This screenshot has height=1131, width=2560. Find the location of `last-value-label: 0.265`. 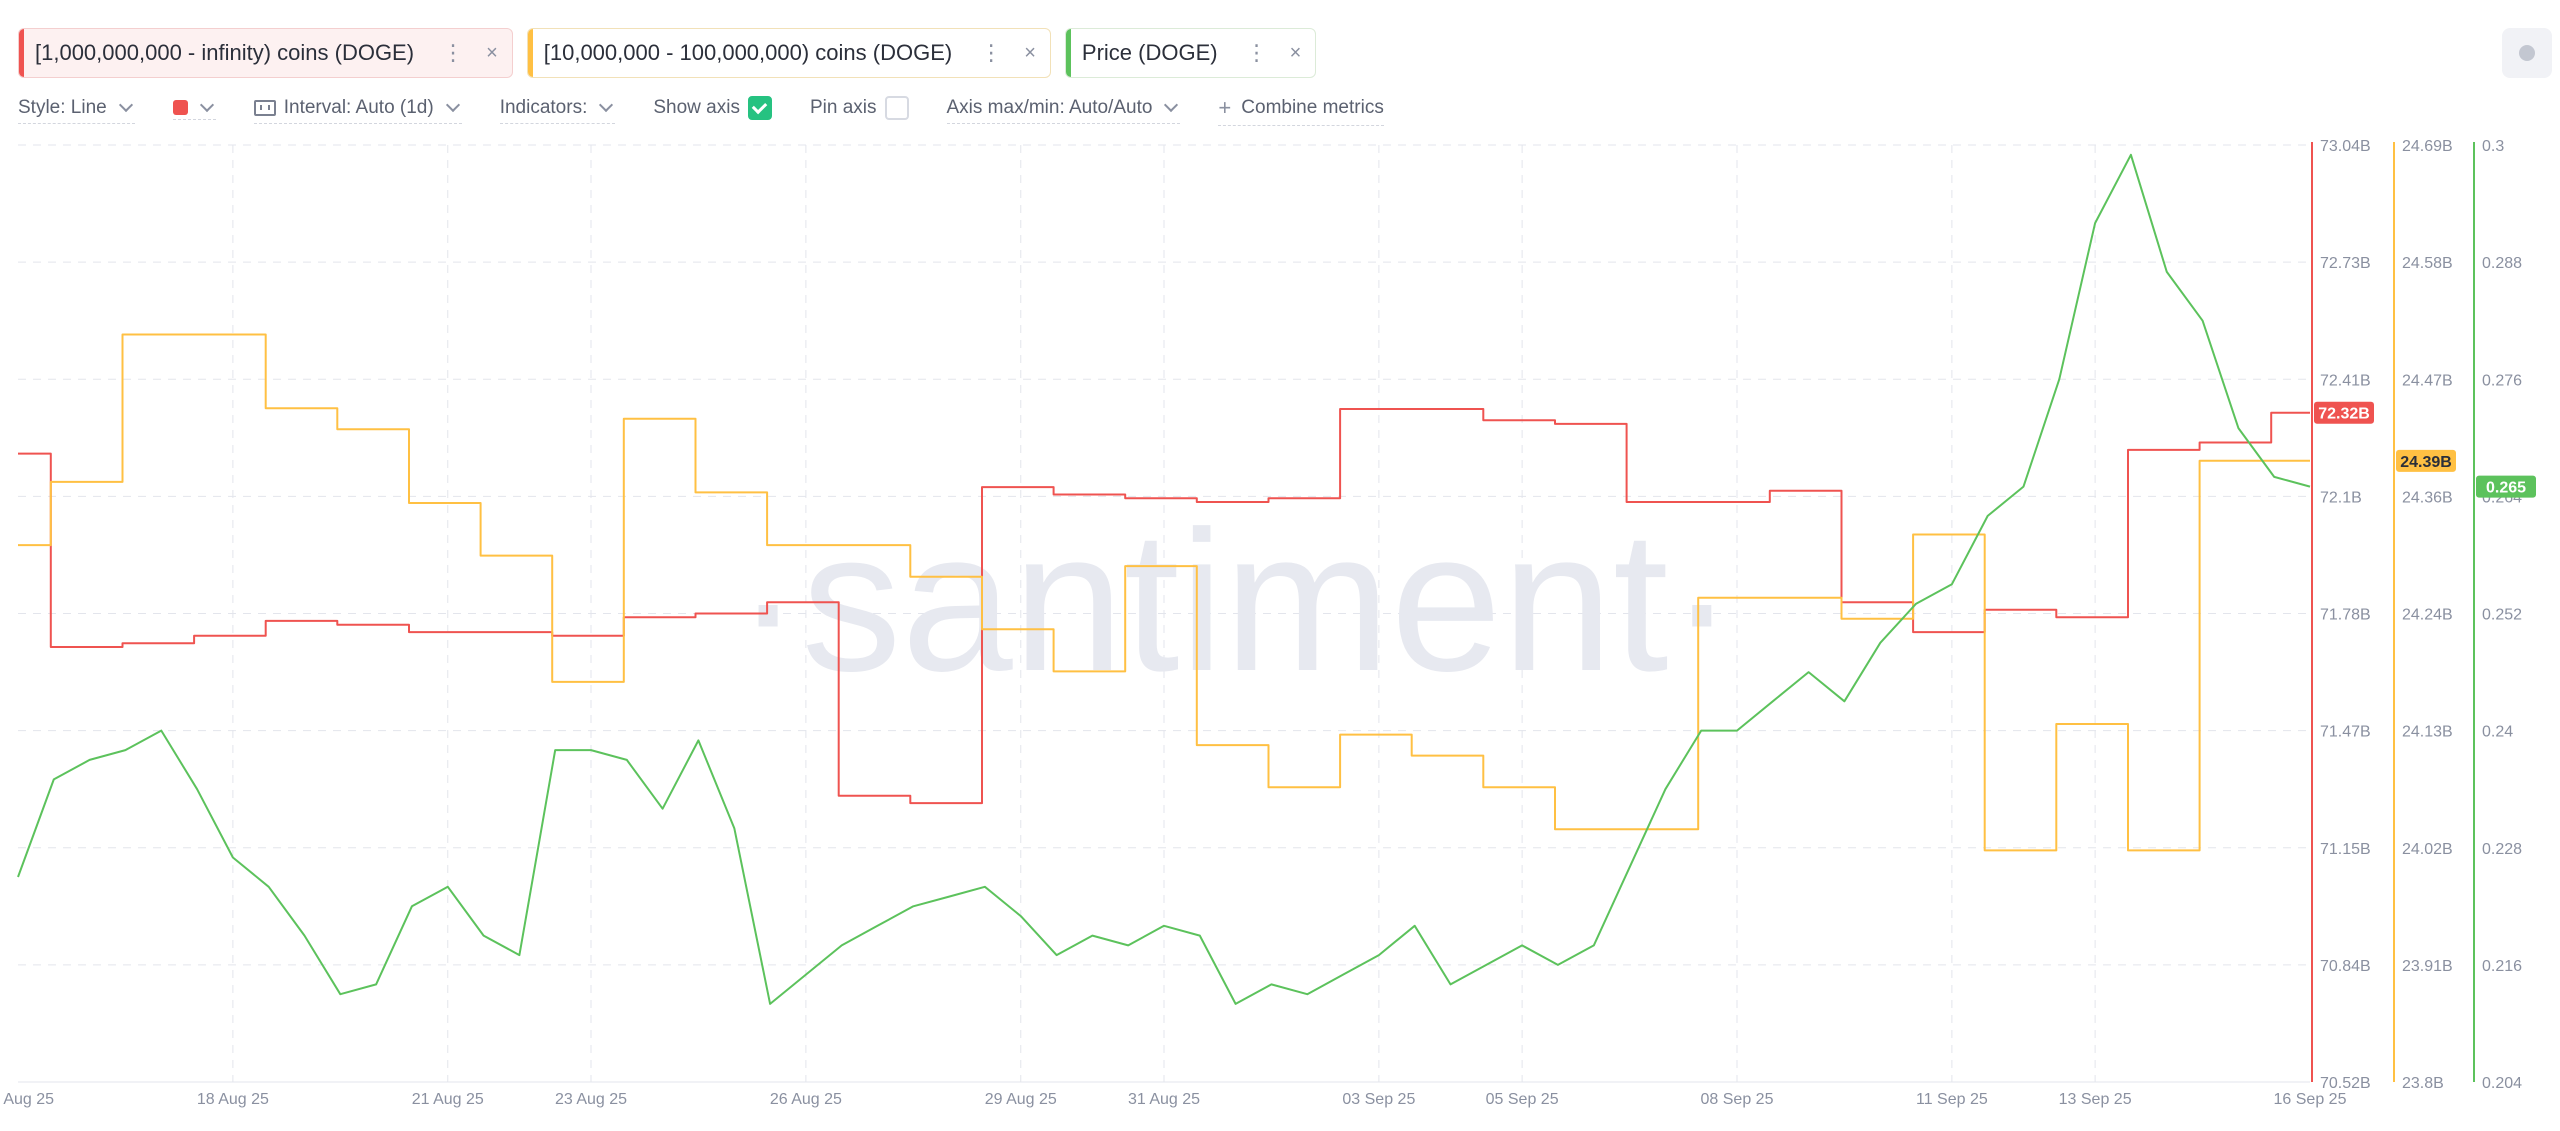

last-value-label: 0.265 is located at coordinates (2506, 488).